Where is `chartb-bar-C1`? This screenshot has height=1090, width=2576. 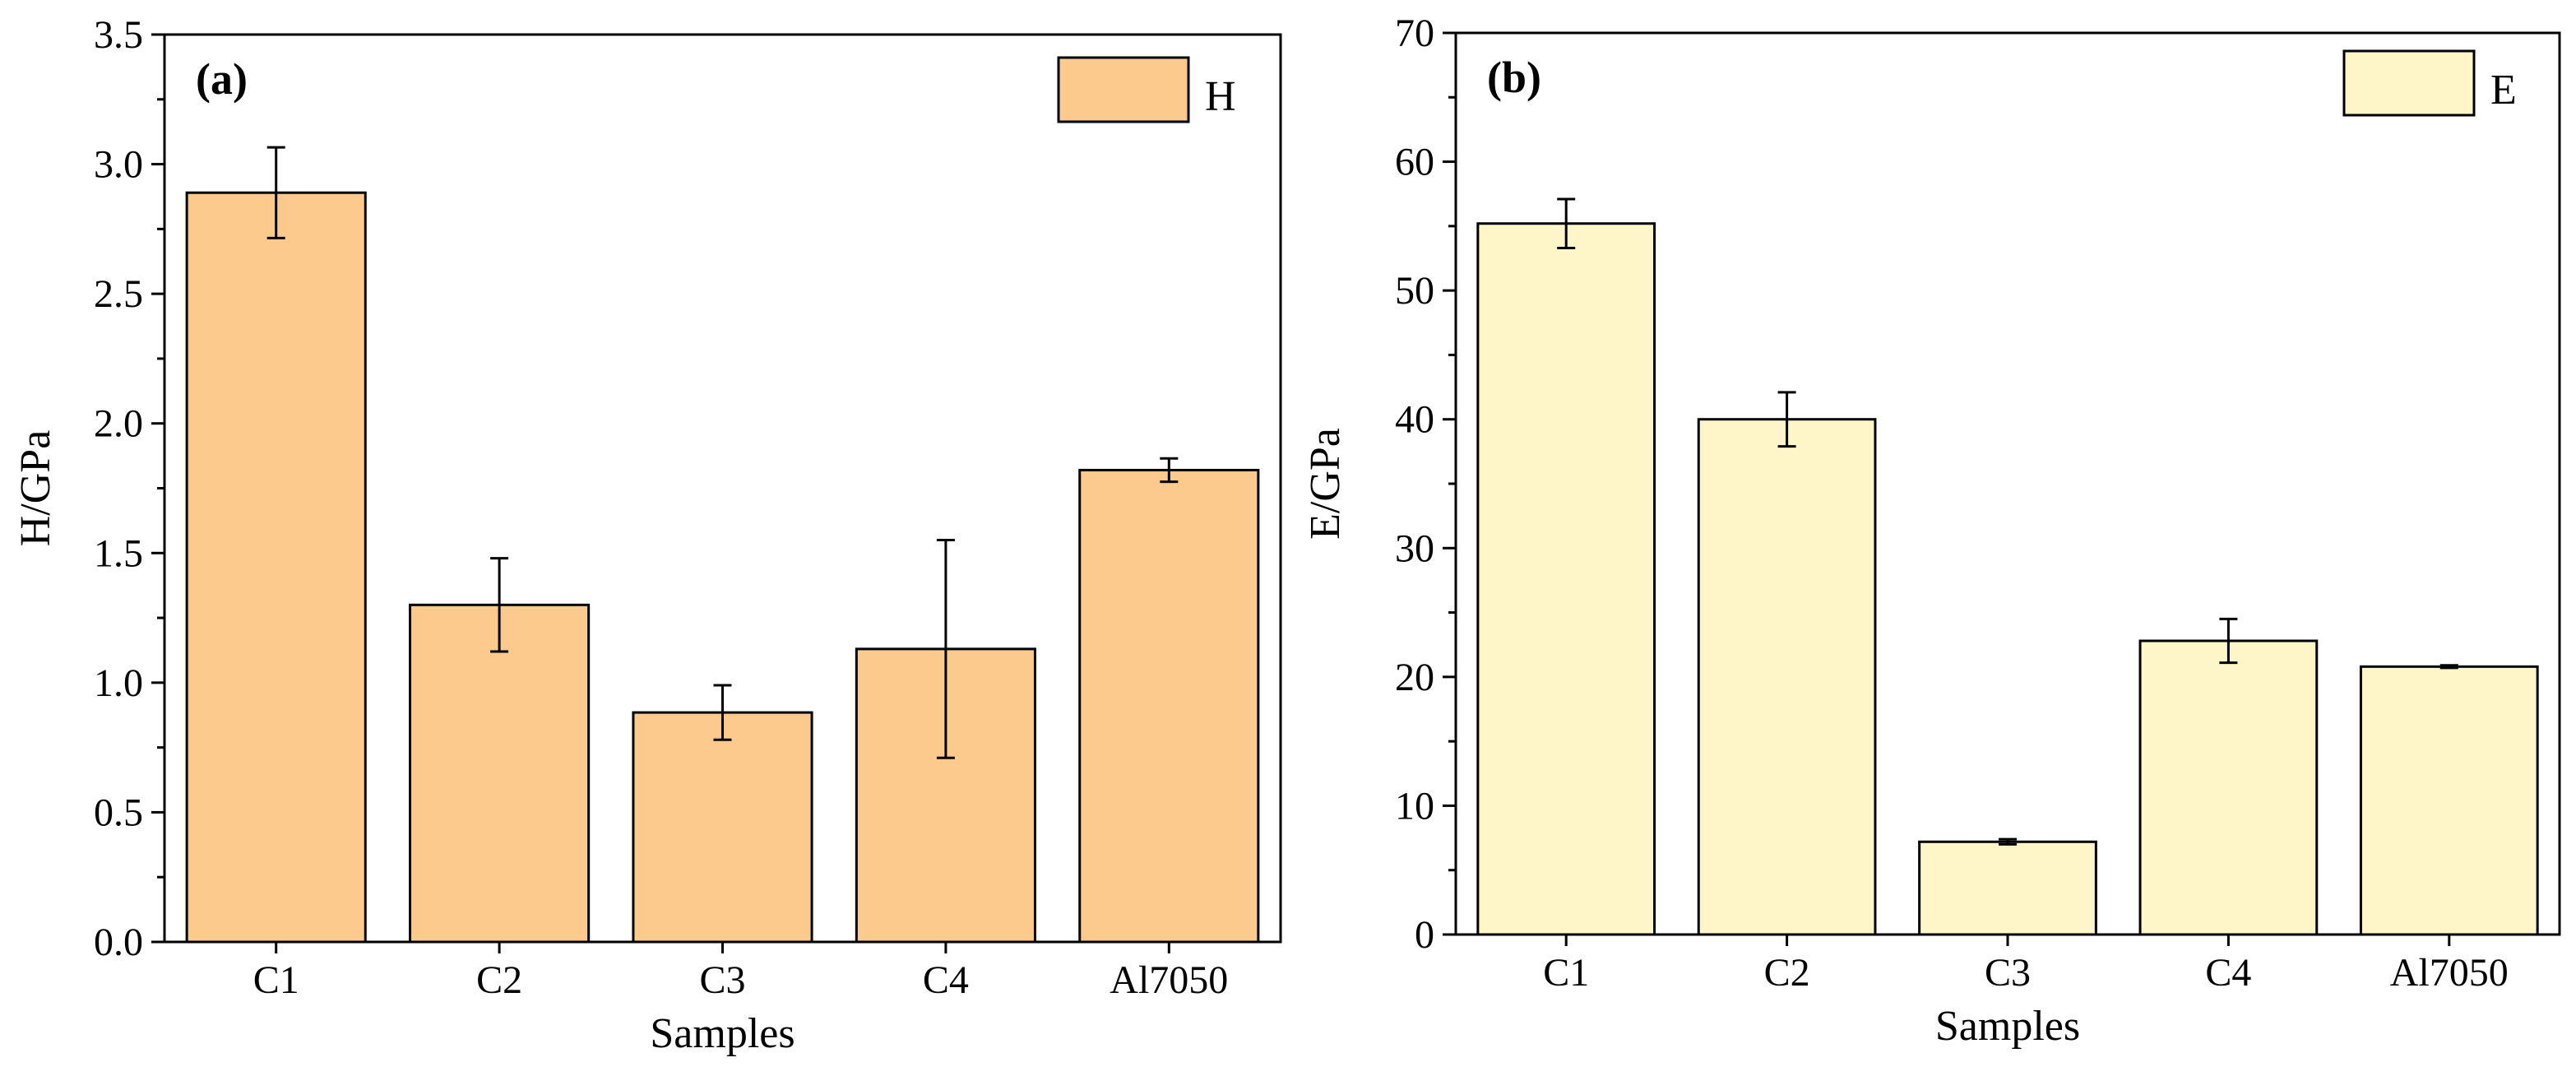 chartb-bar-C1 is located at coordinates (1566, 579).